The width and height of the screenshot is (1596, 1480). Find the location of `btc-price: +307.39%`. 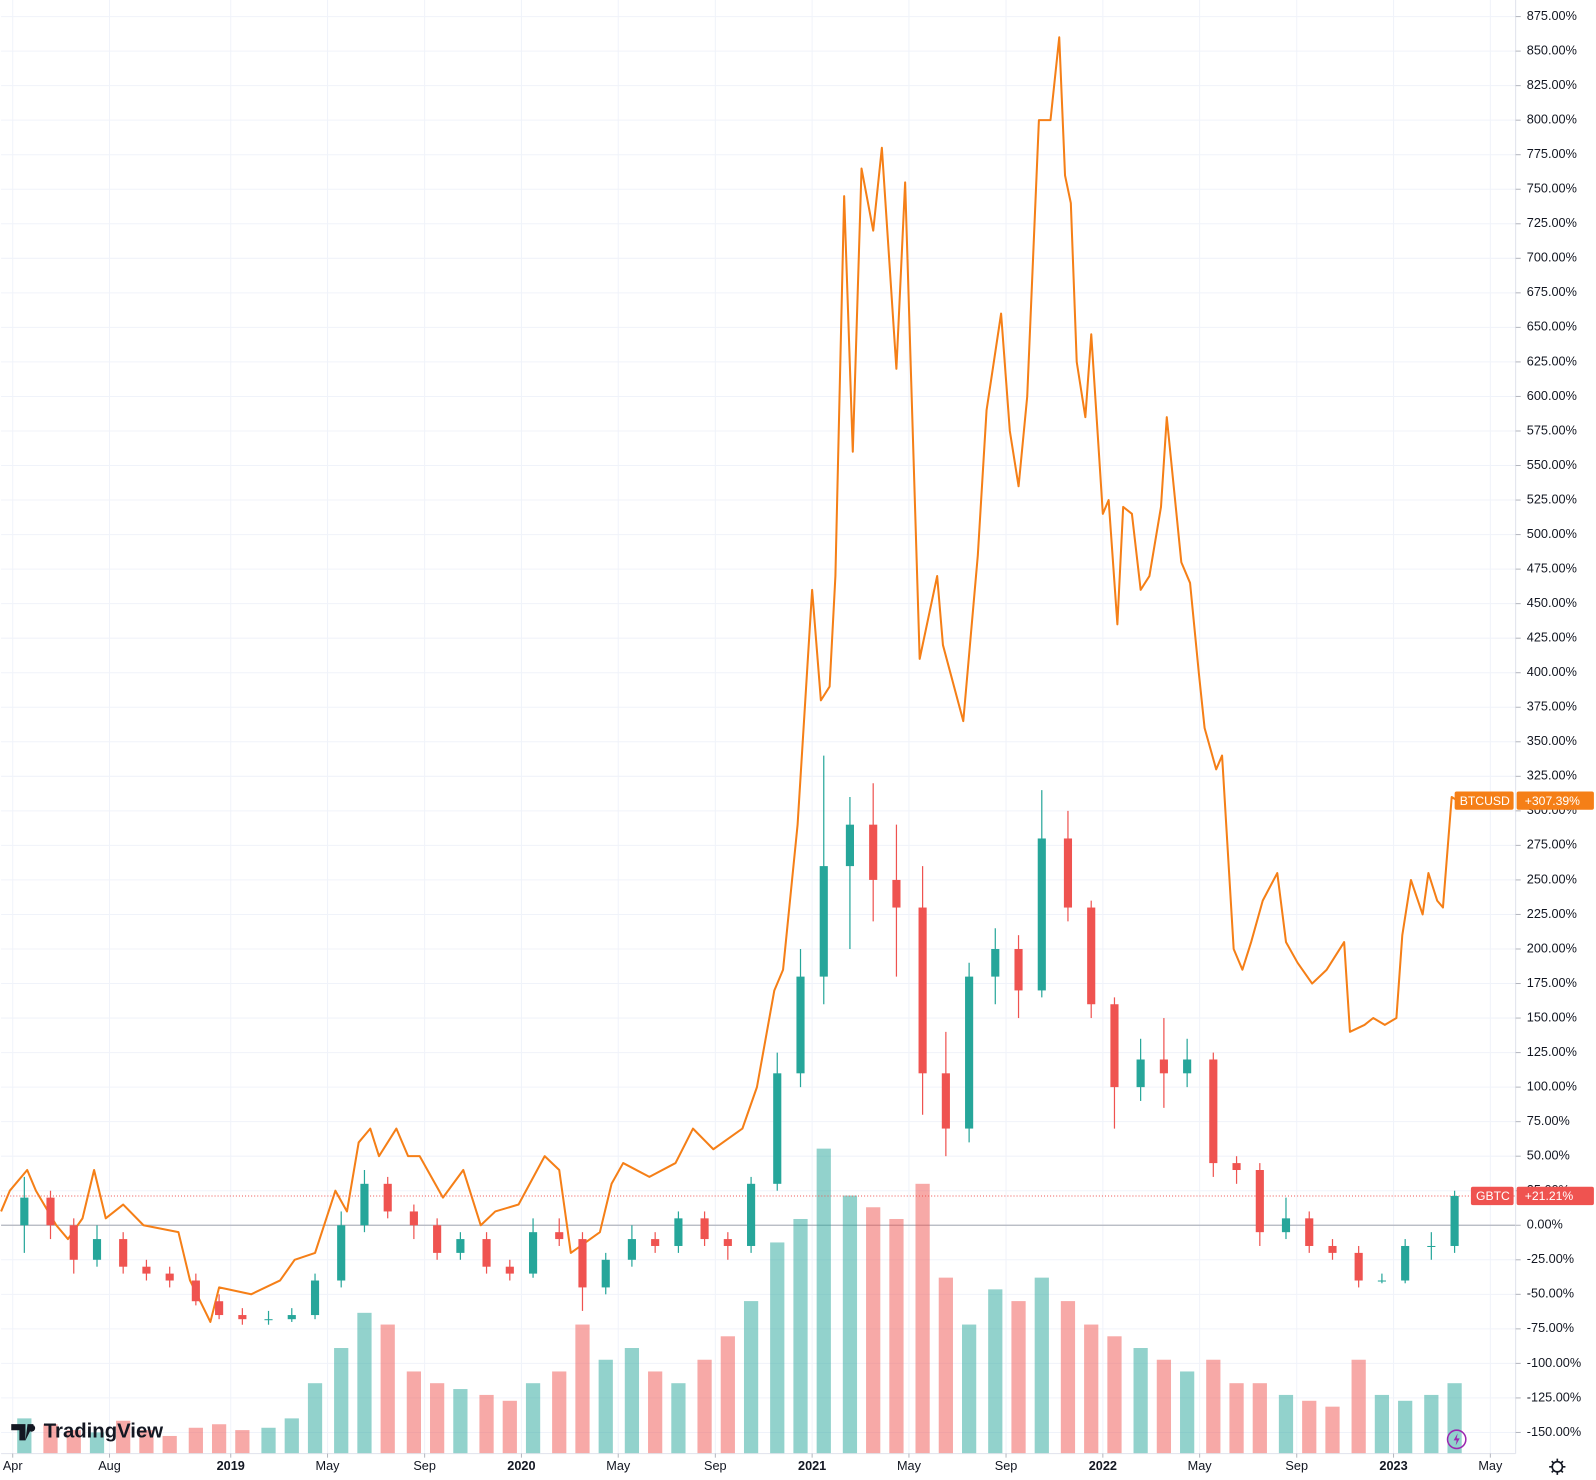

btc-price: +307.39% is located at coordinates (1552, 801).